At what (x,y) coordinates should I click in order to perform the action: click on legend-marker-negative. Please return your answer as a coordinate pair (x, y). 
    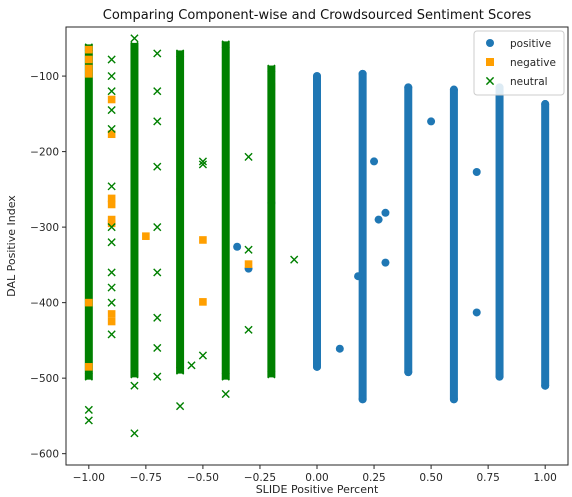
    Looking at the image, I should click on (490, 62).